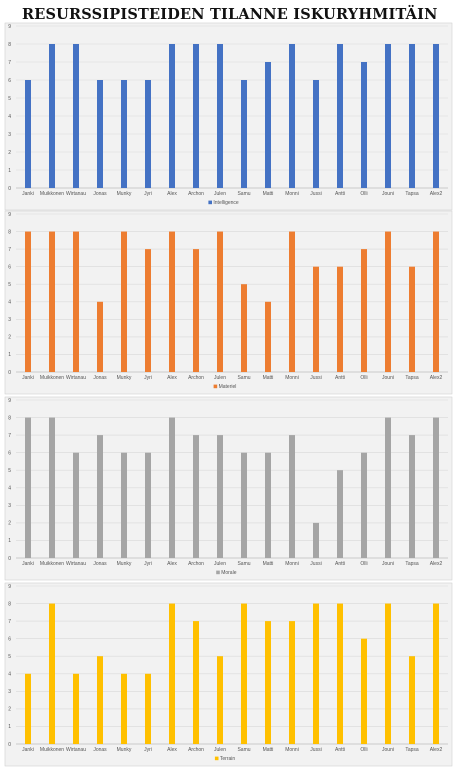 Image resolution: width=458 pixels, height=770 pixels. Describe the element at coordinates (230, 14) in the screenshot. I see `page-title: RESURSSIPISTEIDEN TILANNE ISKURYHMITÄIN` at that location.